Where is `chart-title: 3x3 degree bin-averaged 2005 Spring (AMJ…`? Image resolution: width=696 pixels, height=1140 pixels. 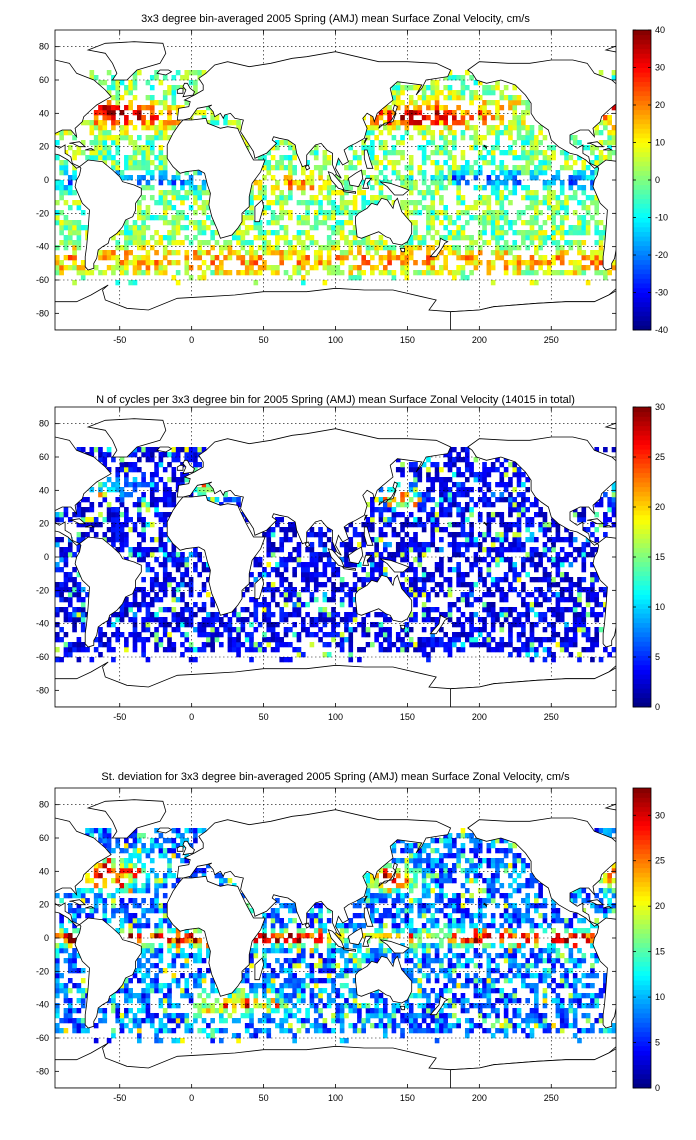 chart-title: 3x3 degree bin-averaged 2005 Spring (AMJ… is located at coordinates (335, 19).